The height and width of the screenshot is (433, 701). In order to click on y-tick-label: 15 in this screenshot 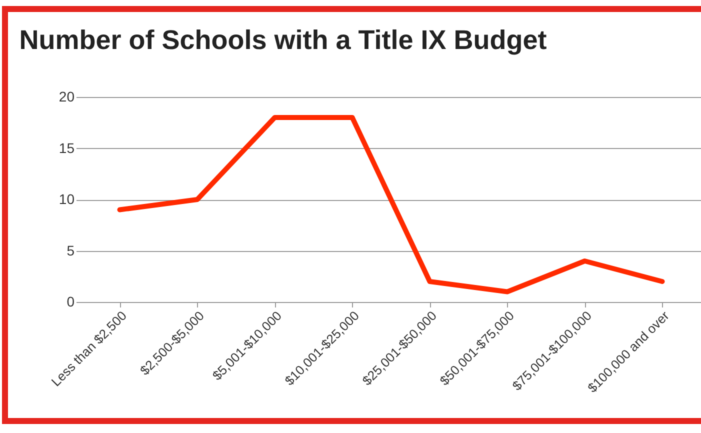, I will do `click(66, 148)`.